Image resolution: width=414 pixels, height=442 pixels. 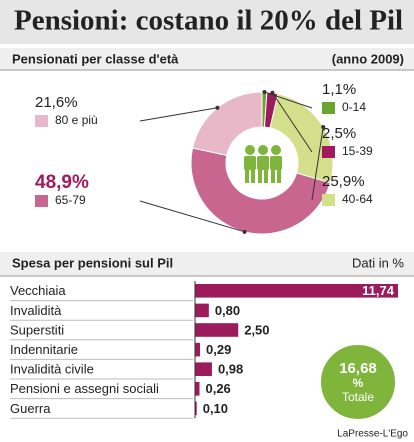 What do you see at coordinates (38, 290) in the screenshot?
I see `category-label: Vecchiaia` at bounding box center [38, 290].